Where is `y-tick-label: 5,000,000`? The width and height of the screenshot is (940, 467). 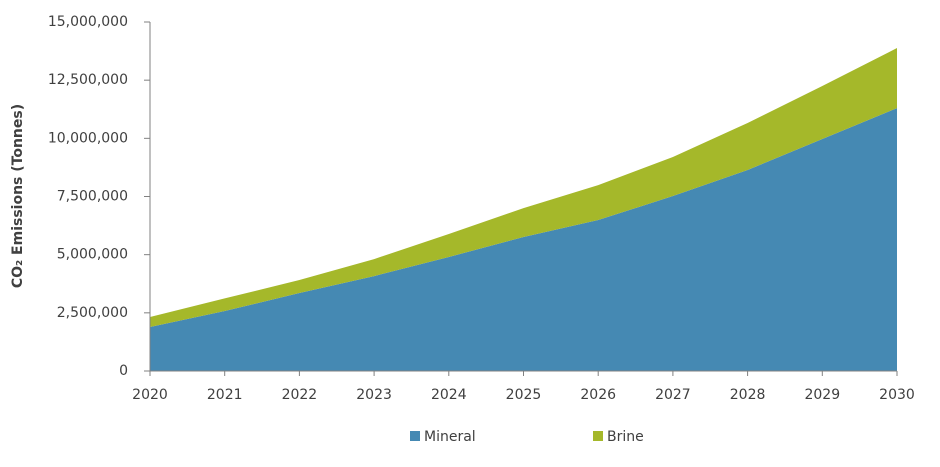
y-tick-label: 5,000,000 is located at coordinates (92, 255).